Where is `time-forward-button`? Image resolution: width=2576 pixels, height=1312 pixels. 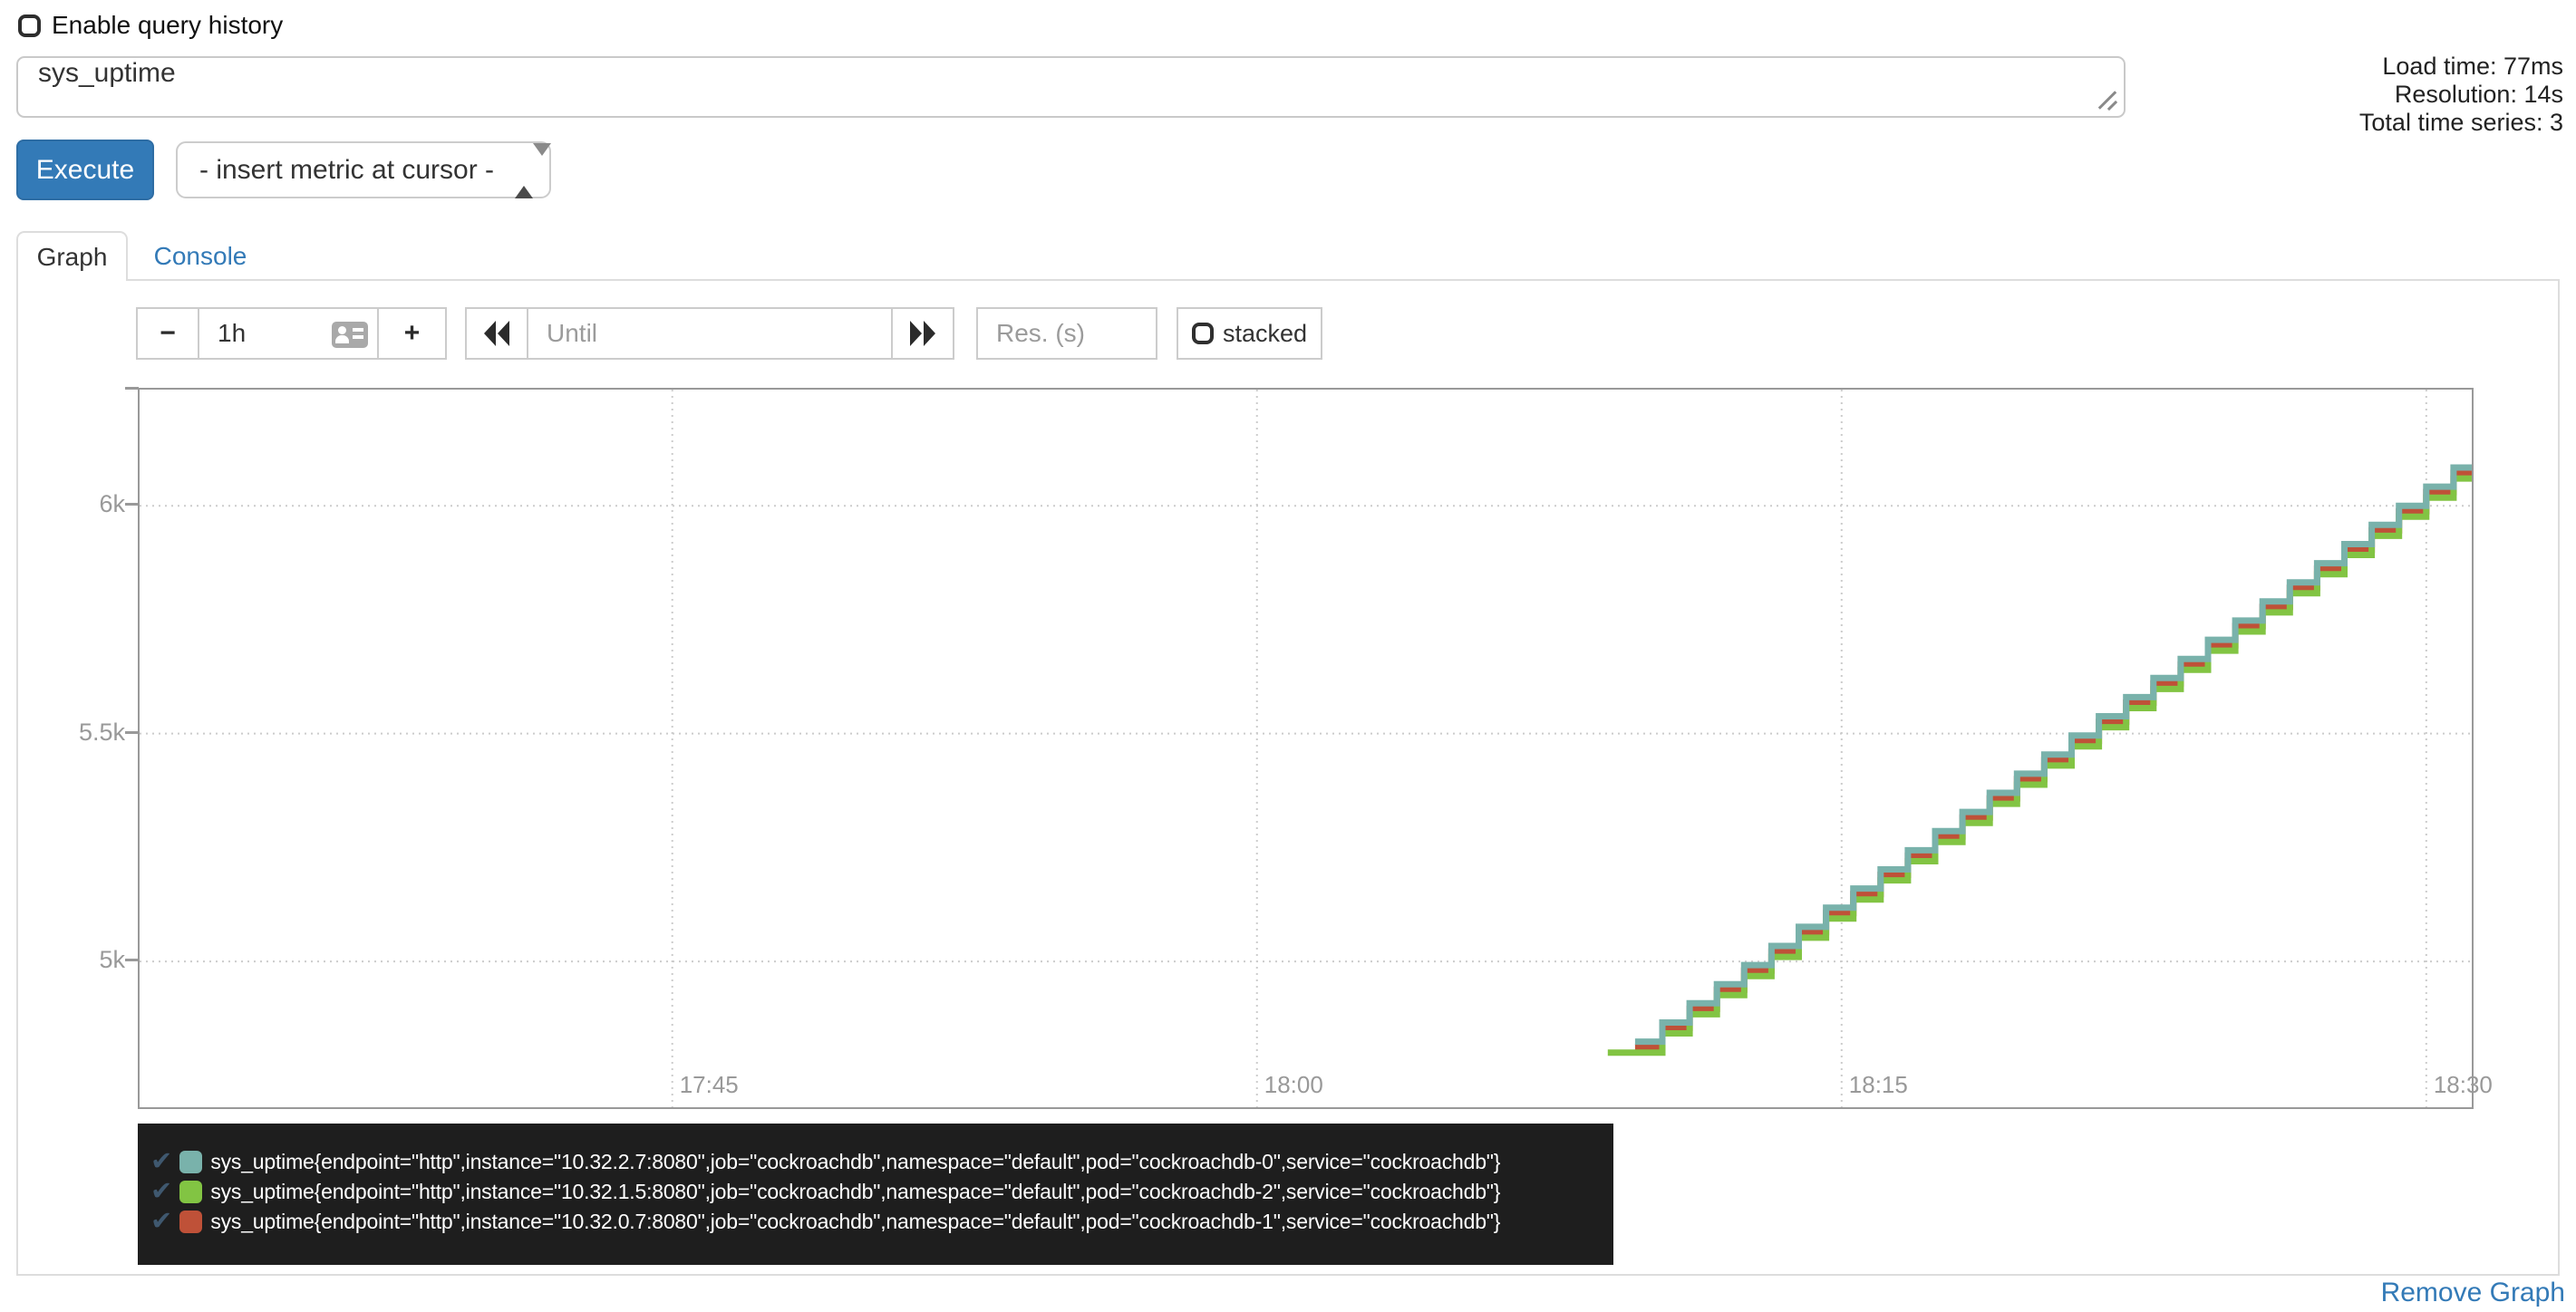
time-forward-button is located at coordinates (922, 334).